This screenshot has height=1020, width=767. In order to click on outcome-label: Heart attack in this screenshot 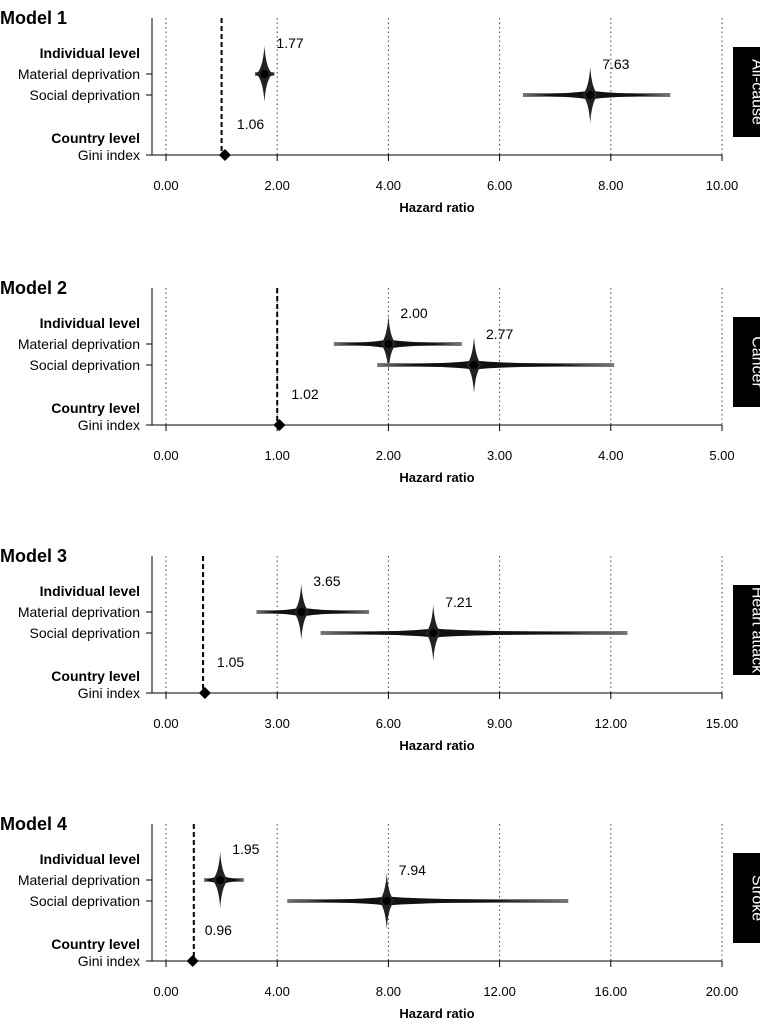, I will do `click(757, 630)`.